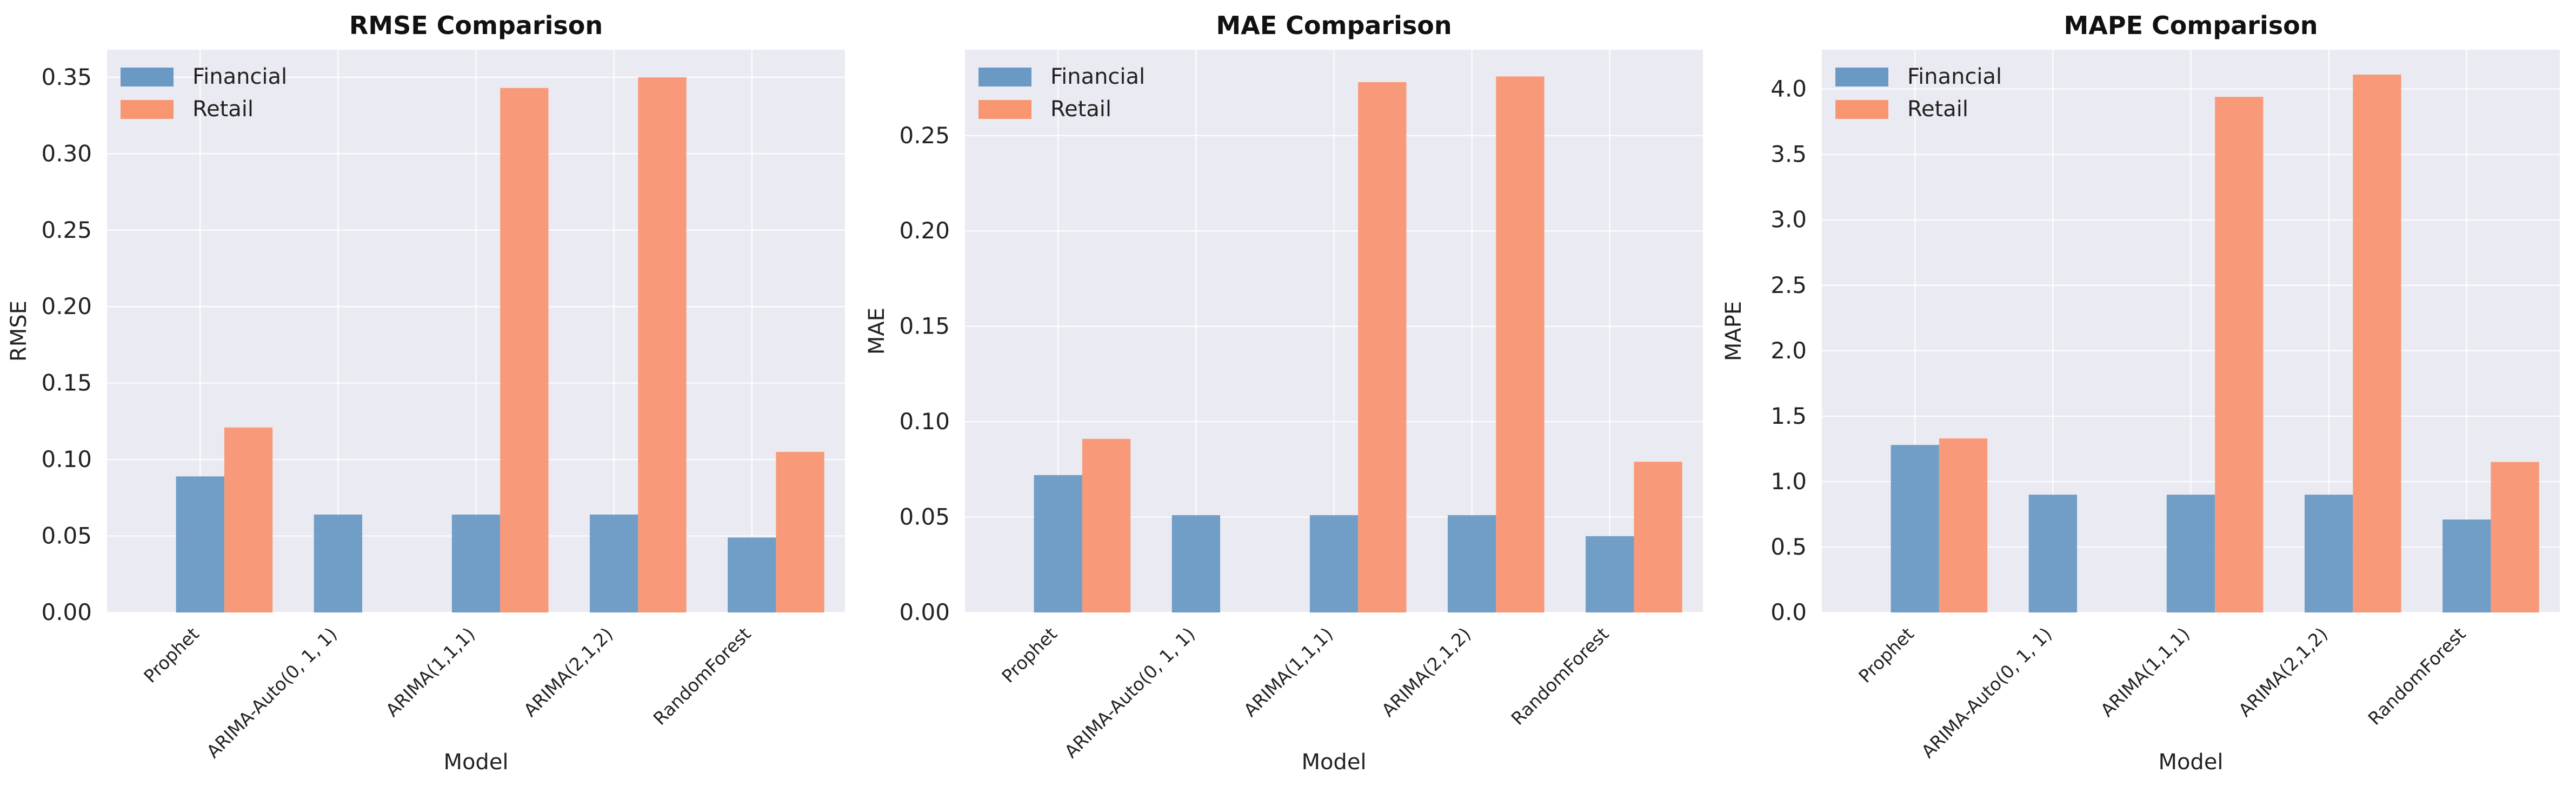 Image resolution: width=2576 pixels, height=793 pixels. Describe the element at coordinates (1788, 219) in the screenshot. I see `y-tick-label: 3.0` at that location.